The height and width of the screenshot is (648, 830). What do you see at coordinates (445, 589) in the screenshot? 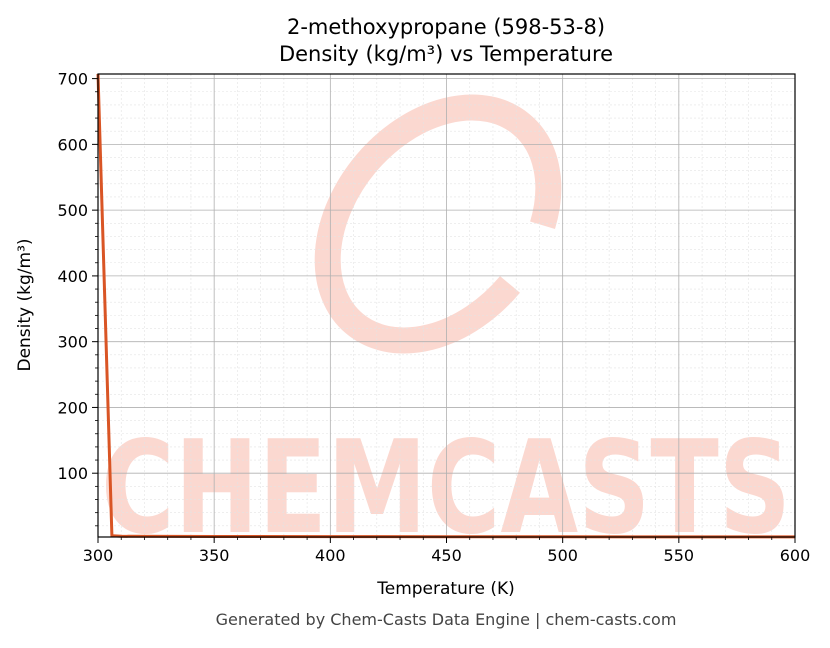
I see `x-axis-label: Temperature (K)` at bounding box center [445, 589].